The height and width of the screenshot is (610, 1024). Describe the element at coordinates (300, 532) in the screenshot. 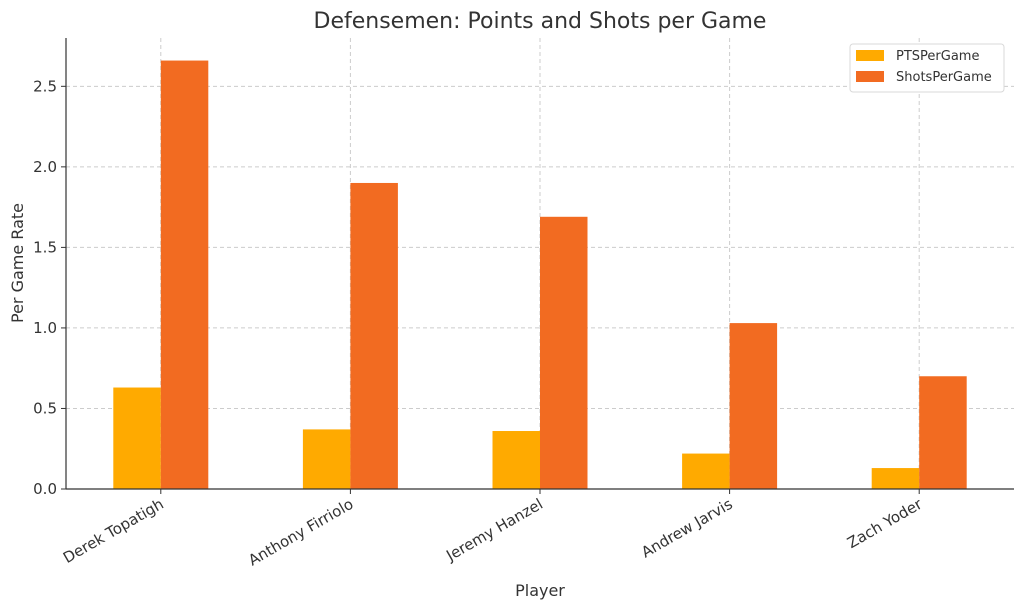

I see `x-tick-label: Anthony Firriolo` at that location.